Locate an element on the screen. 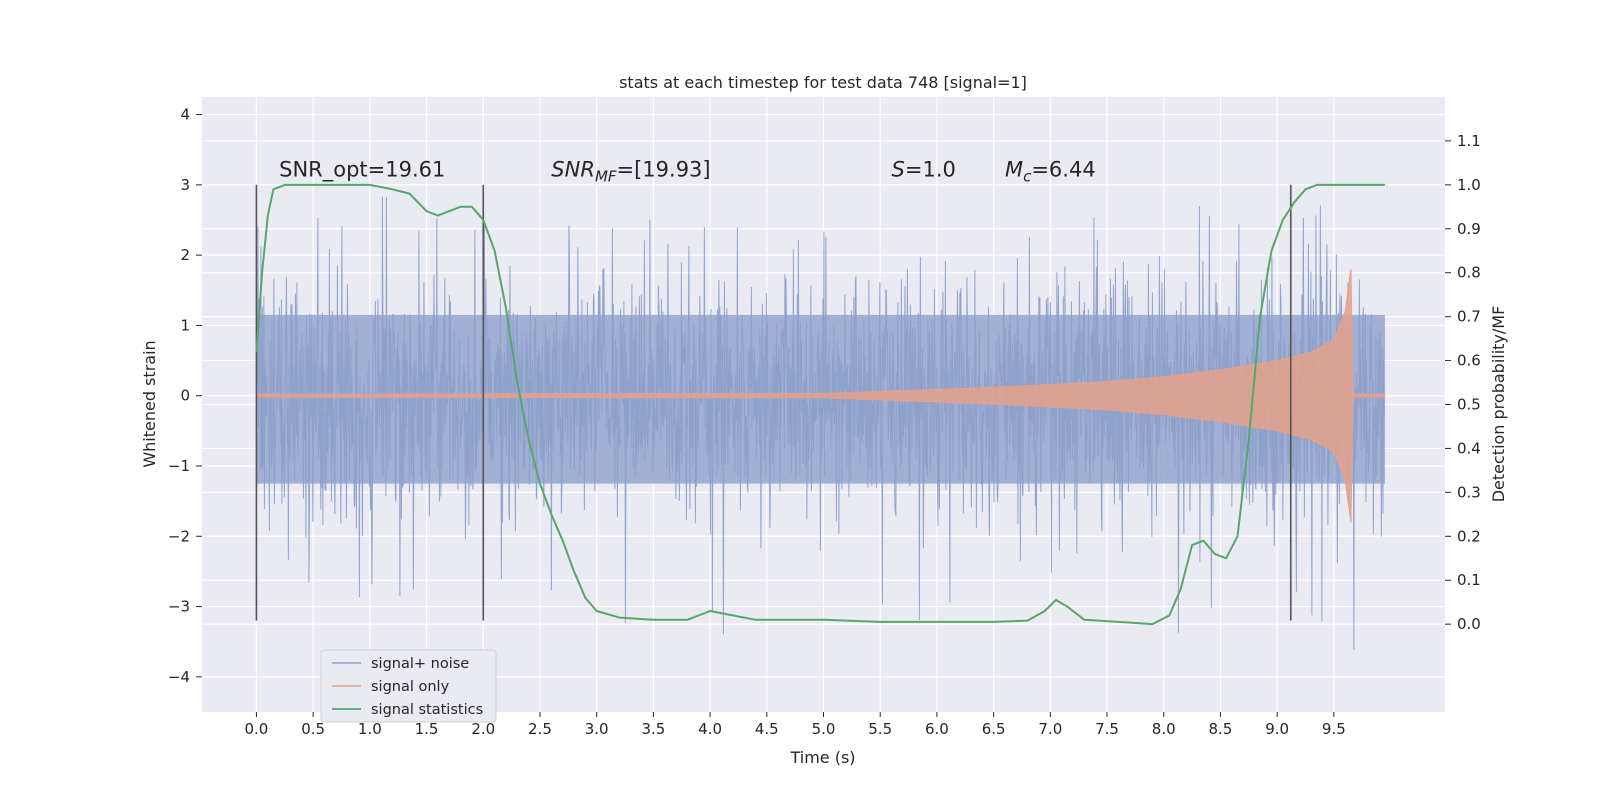  x-tick-label: 2.5 is located at coordinates (540, 729).